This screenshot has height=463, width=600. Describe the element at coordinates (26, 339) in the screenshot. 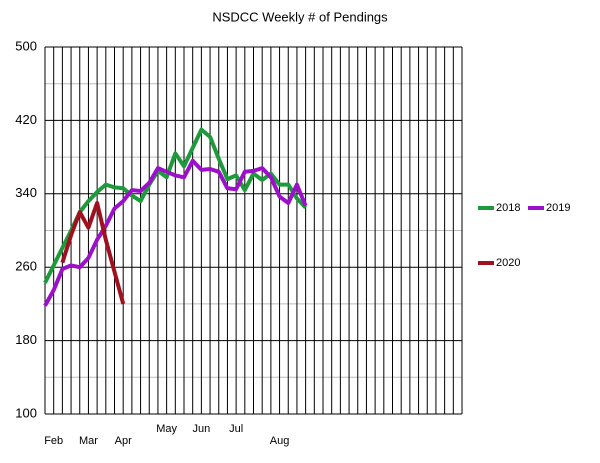

I see `y-tick-label: 180` at that location.